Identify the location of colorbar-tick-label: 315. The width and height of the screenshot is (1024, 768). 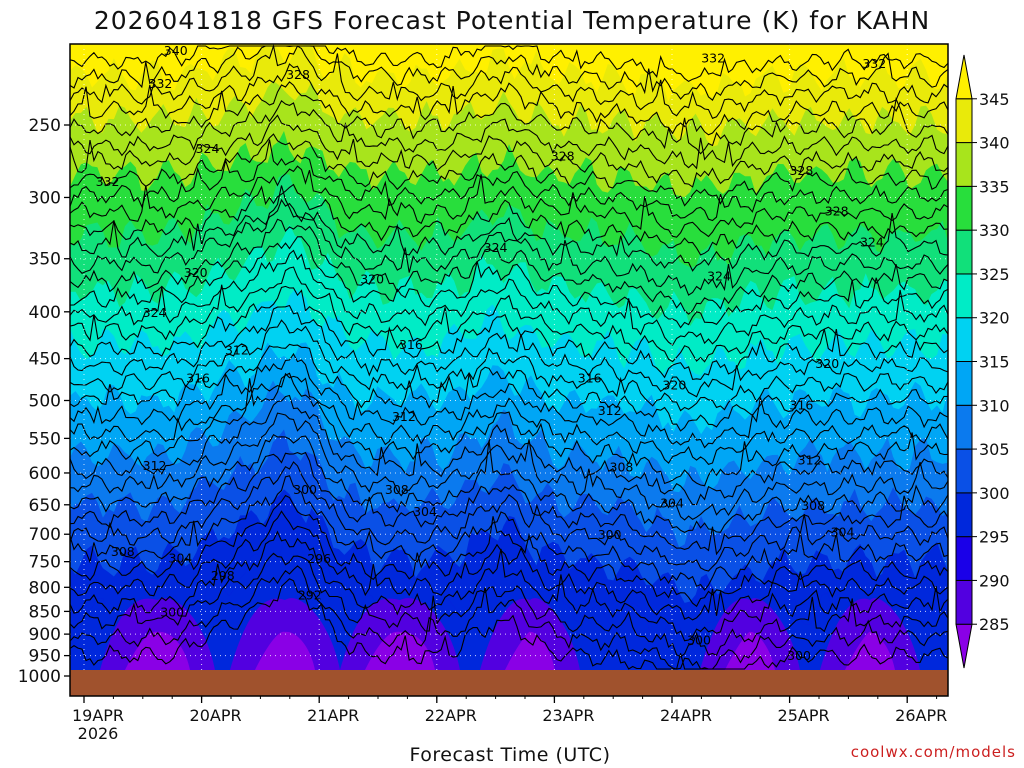
(994, 362).